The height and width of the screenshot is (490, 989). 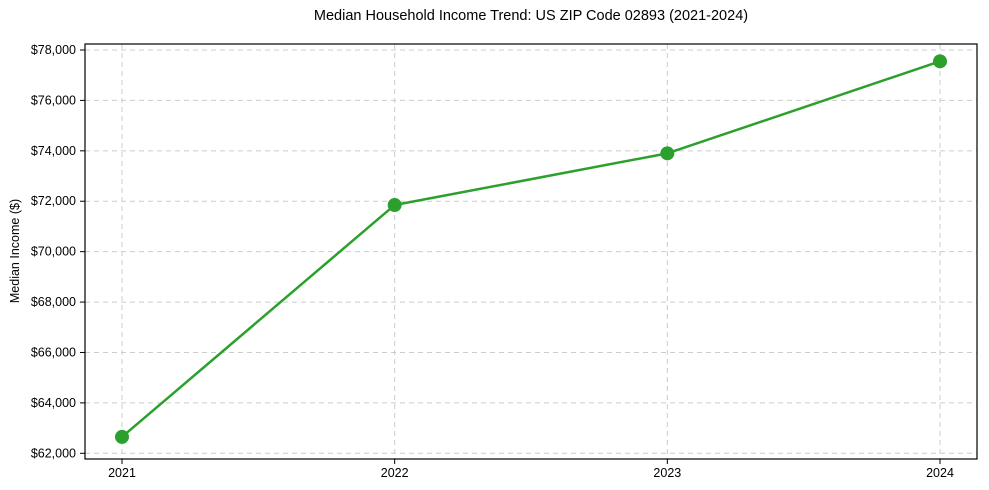 I want to click on y-tick-label: $72,000, so click(x=53, y=201).